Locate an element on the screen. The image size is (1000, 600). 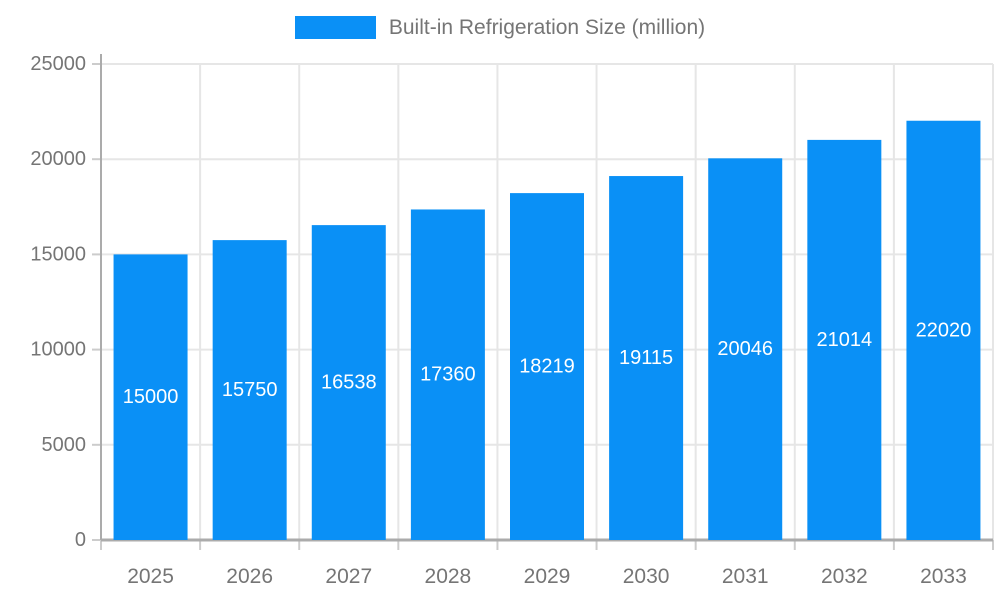
bar-value-label: 22020 is located at coordinates (944, 330).